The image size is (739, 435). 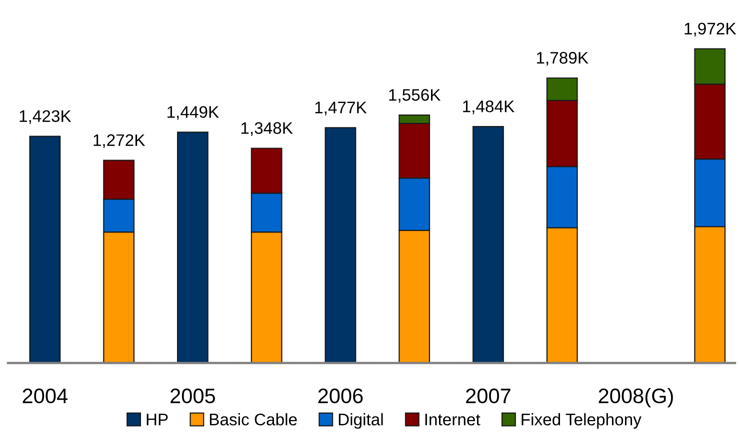 I want to click on x-tick-label: 2005, so click(x=193, y=396).